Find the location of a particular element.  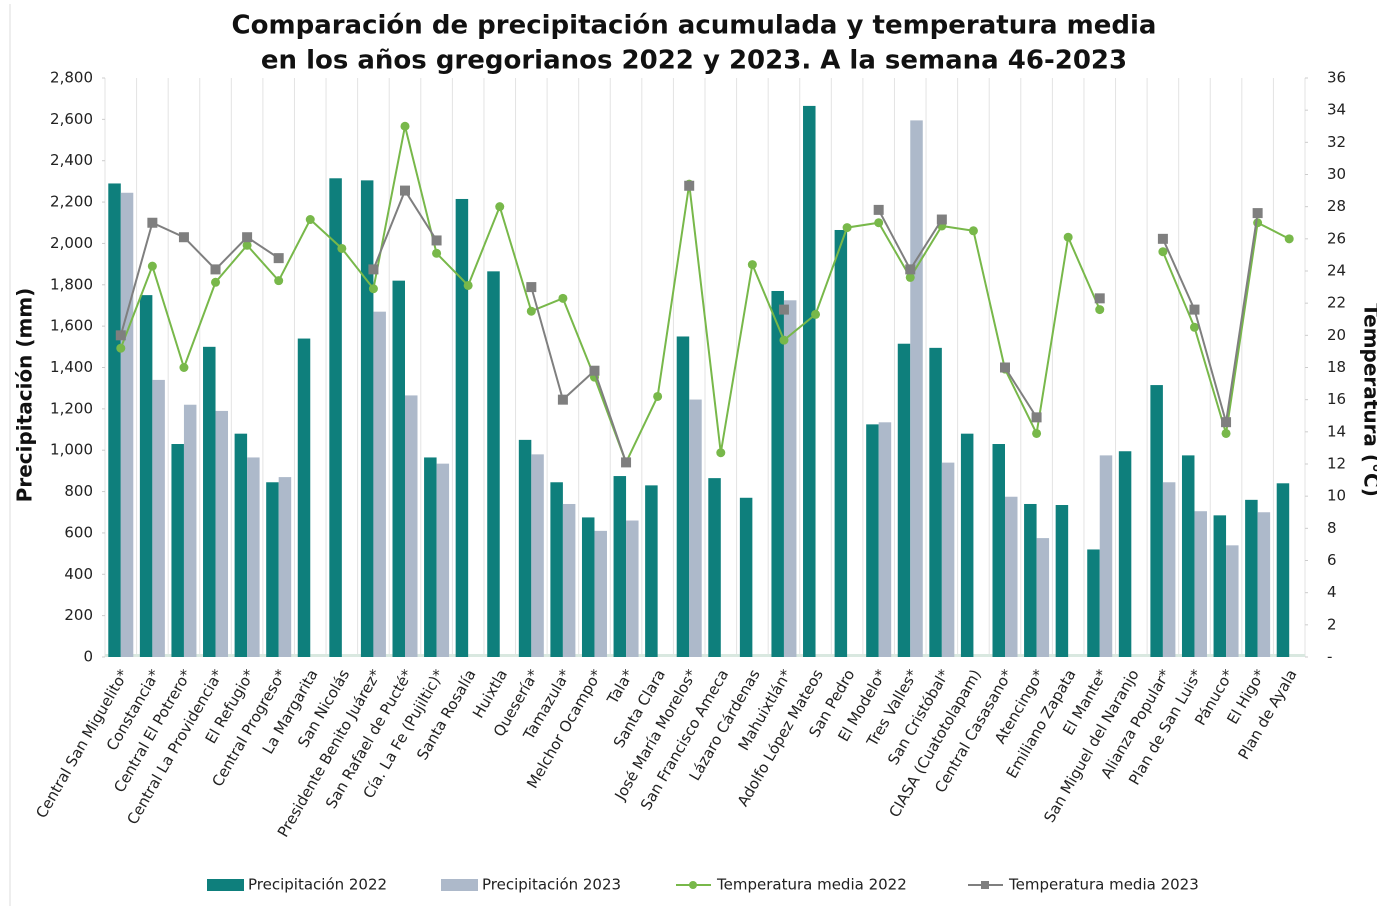

legend-label: Temperatura media 2023 is located at coordinates (1103, 885).